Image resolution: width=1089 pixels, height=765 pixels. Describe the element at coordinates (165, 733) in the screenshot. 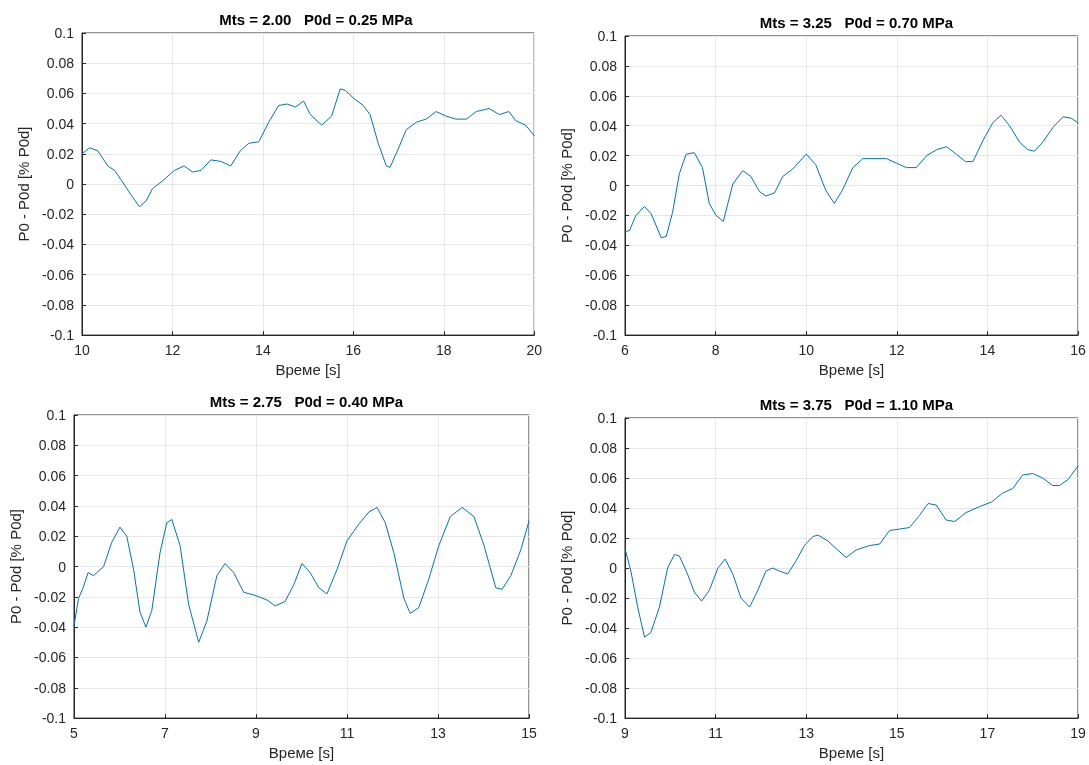

I see `x-tick-label: 7` at that location.